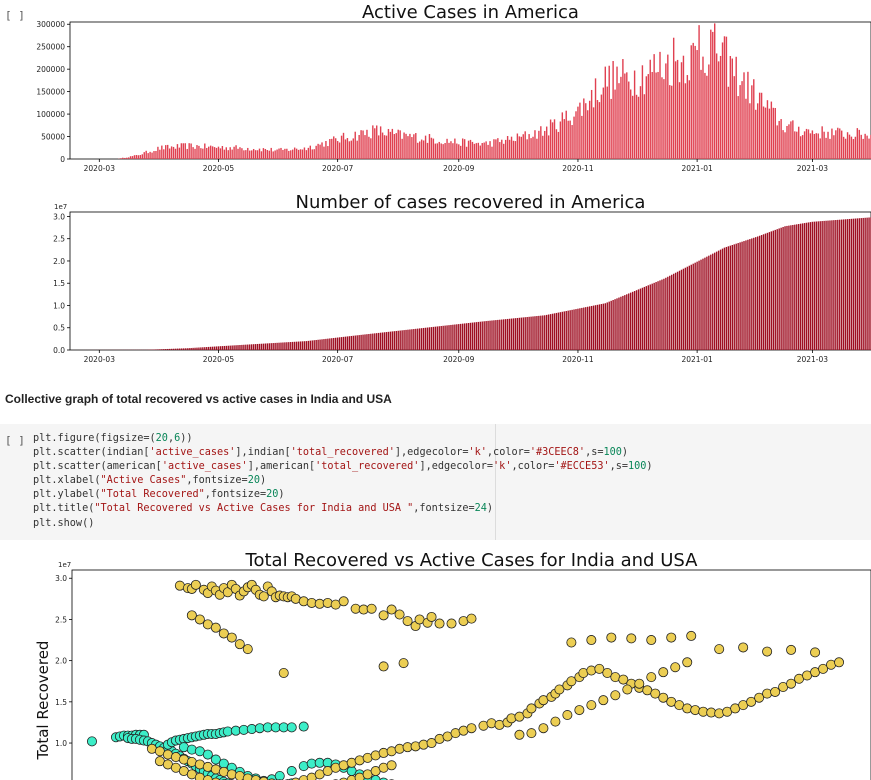 This screenshot has width=871, height=780. I want to click on code-cell-prompt: [ ], so click(15, 440).